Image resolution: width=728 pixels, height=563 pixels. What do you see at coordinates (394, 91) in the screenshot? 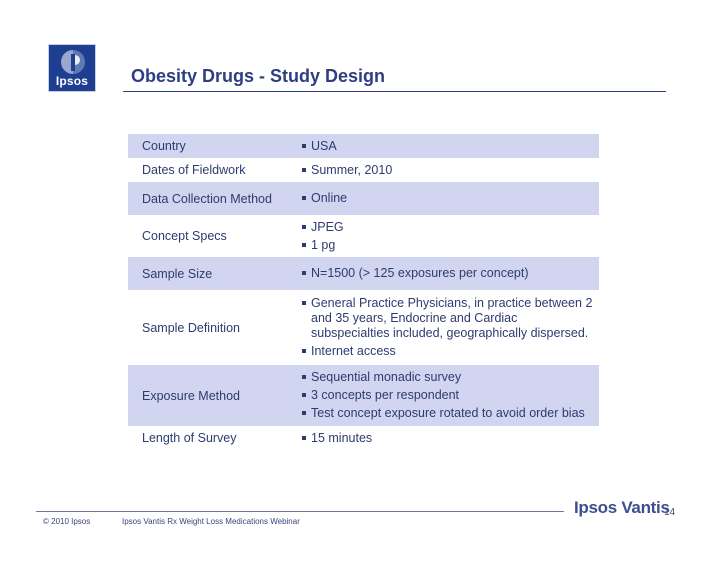
I see `title-divider` at bounding box center [394, 91].